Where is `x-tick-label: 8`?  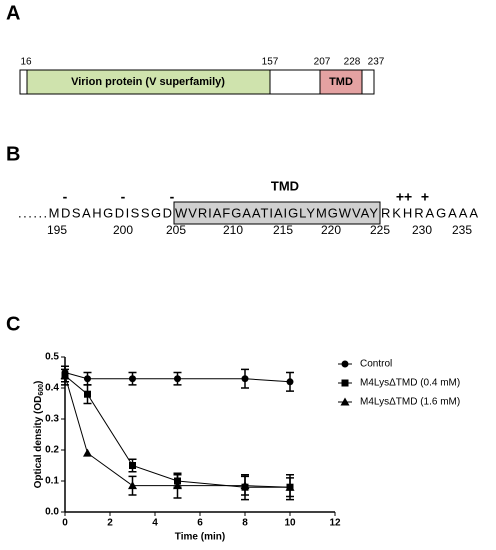 x-tick-label: 8 is located at coordinates (245, 523).